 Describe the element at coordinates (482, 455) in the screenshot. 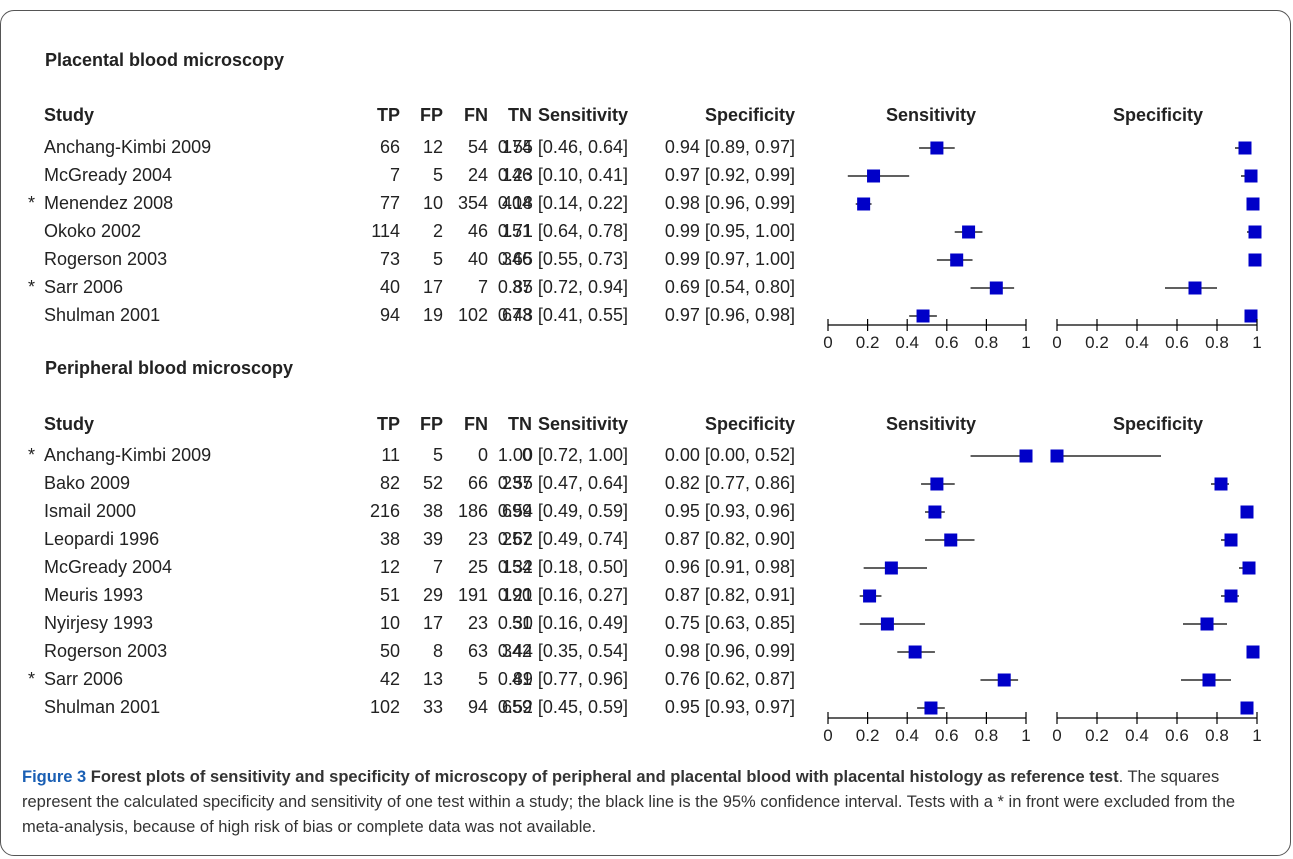

I see `cell-fn: 0` at that location.